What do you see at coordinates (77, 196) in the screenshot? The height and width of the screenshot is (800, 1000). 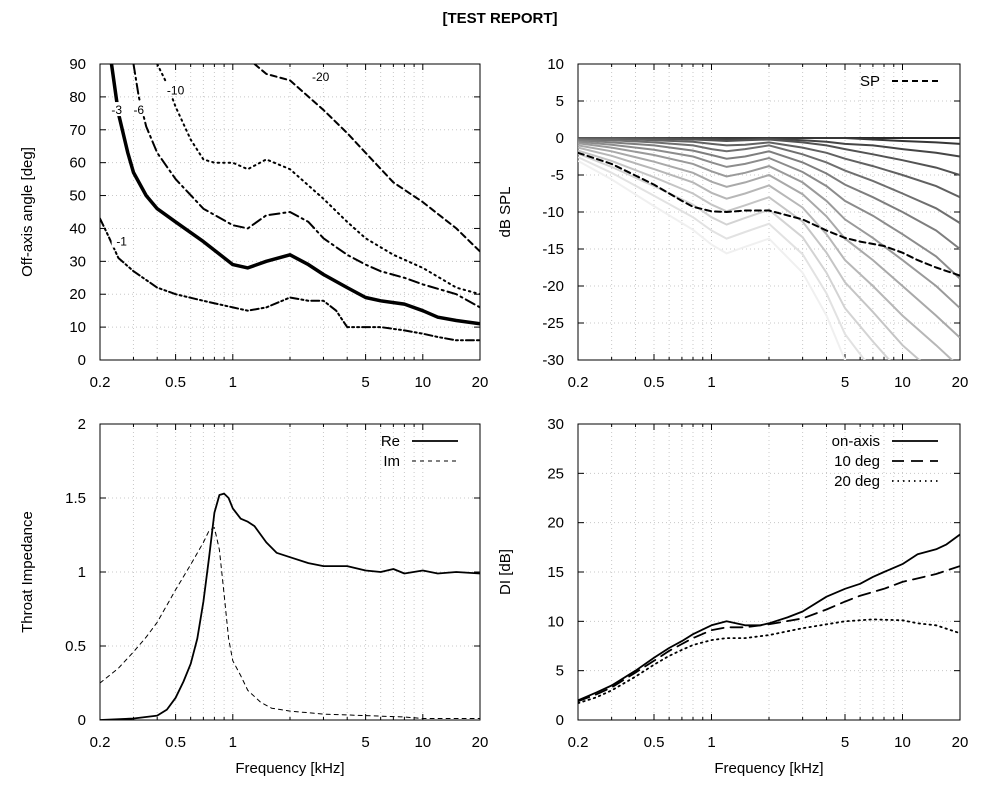 I see `y-tick-label: 50` at bounding box center [77, 196].